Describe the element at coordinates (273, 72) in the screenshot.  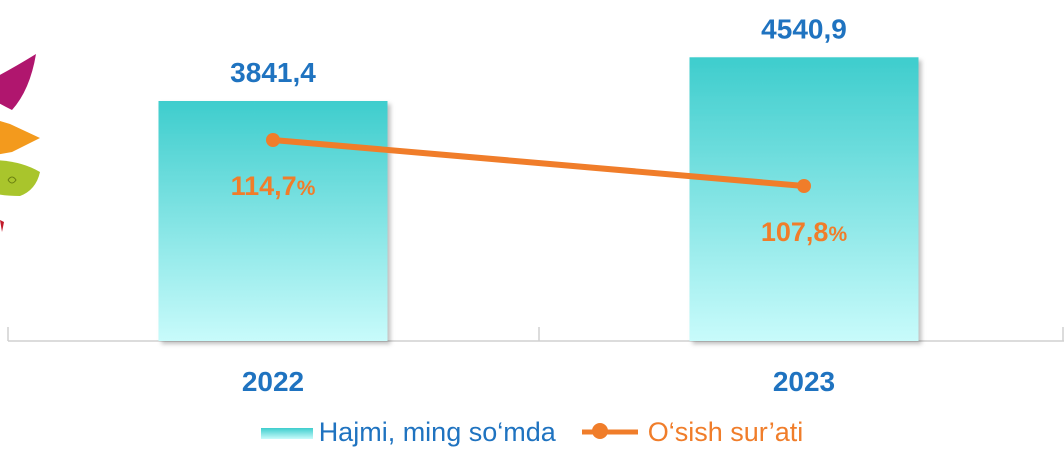
I see `bar-value-label-2022: 3841,4` at that location.